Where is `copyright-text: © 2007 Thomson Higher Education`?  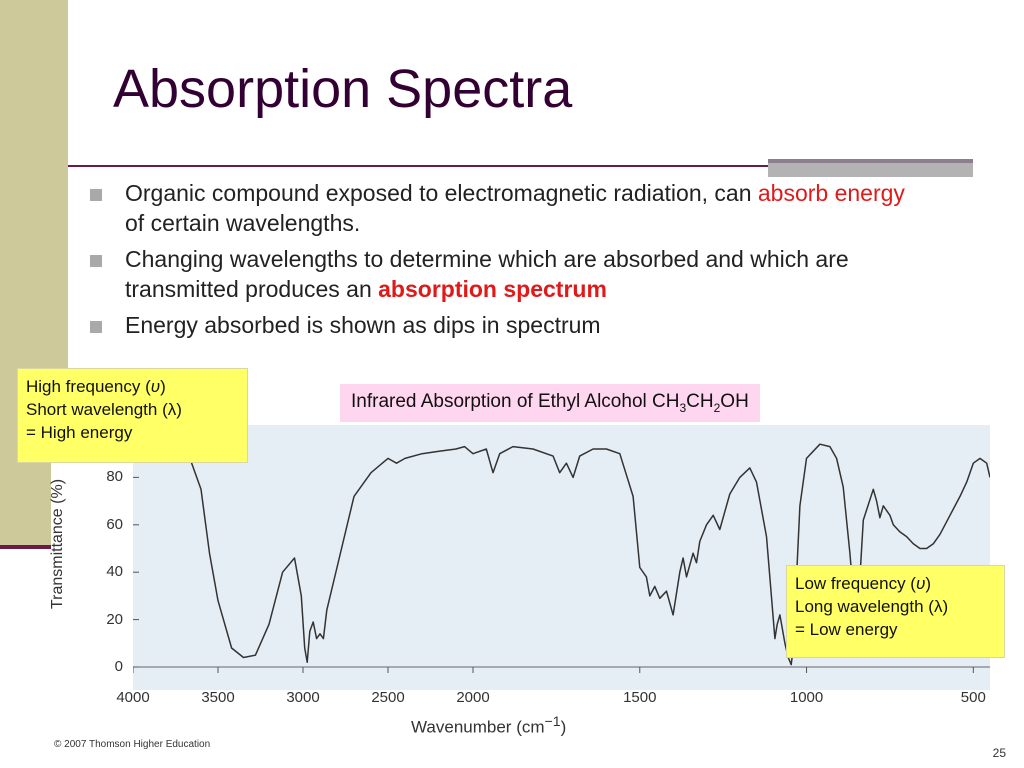
copyright-text: © 2007 Thomson Higher Education is located at coordinates (132, 744).